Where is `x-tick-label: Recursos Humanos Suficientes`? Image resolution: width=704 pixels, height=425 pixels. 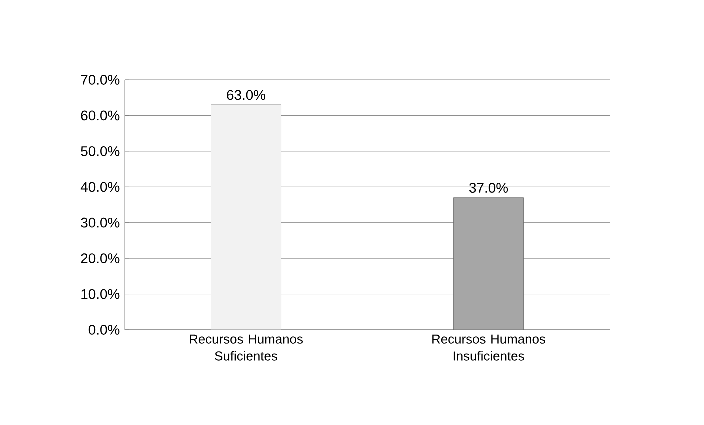 x-tick-label: Recursos Humanos Suficientes is located at coordinates (246, 347).